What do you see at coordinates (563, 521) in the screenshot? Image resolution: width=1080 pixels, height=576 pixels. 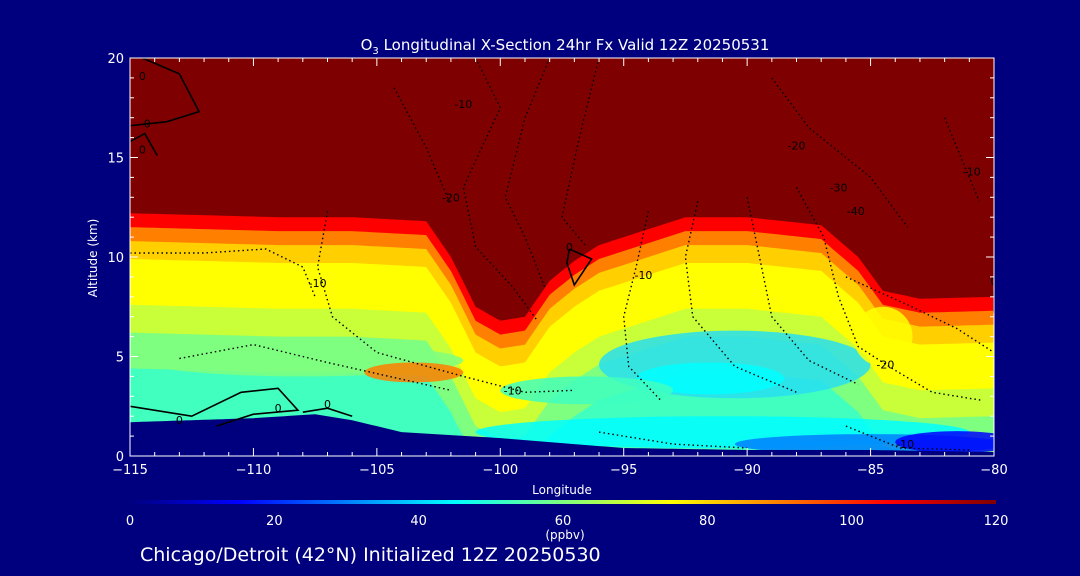 I see `colorbar-tick-label: 60` at bounding box center [563, 521].